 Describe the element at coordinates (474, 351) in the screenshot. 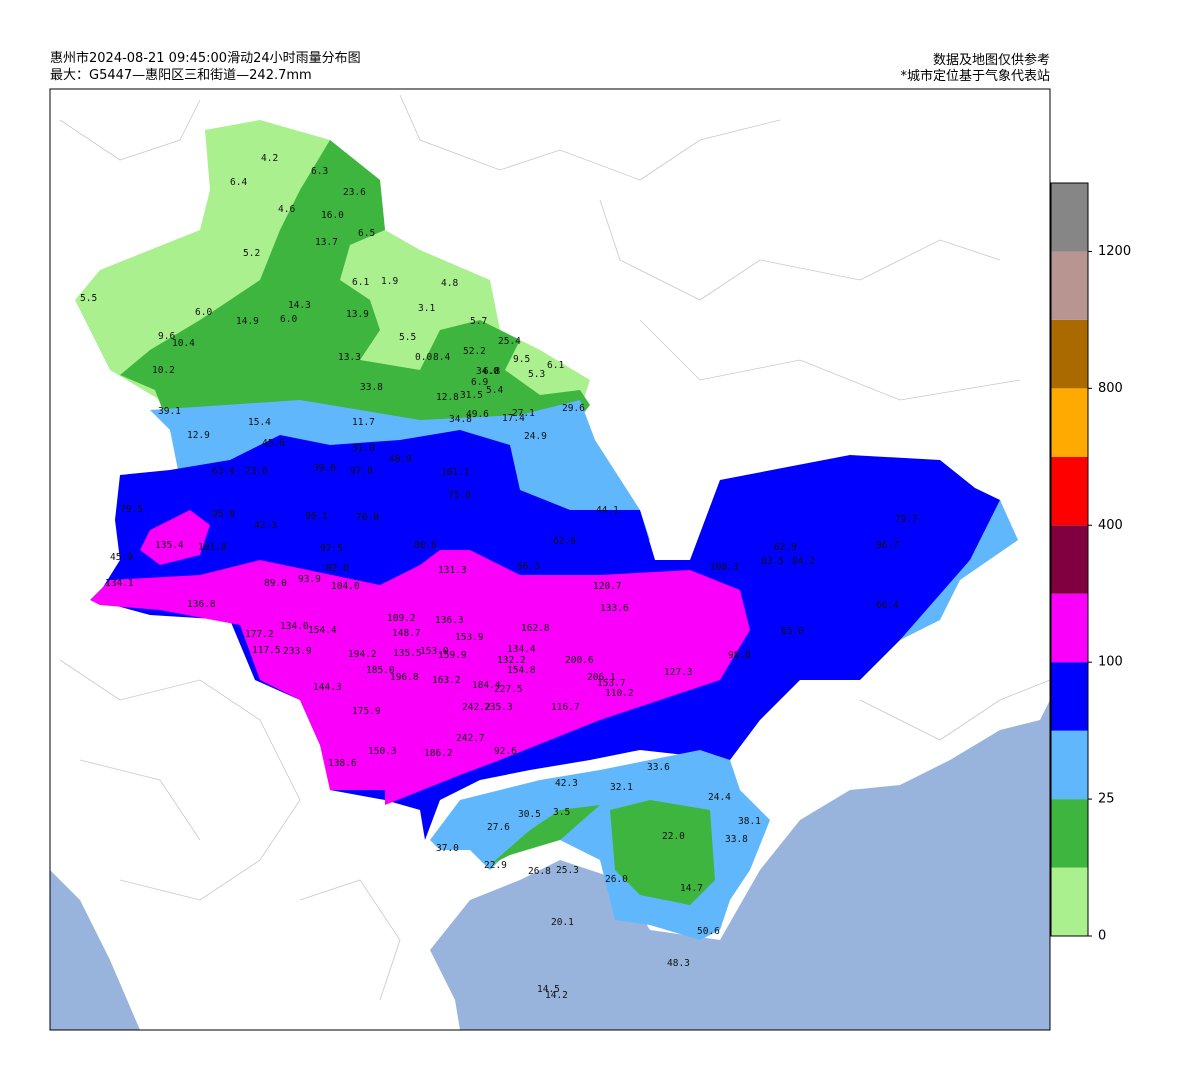

I see `station-value: 52.2` at that location.